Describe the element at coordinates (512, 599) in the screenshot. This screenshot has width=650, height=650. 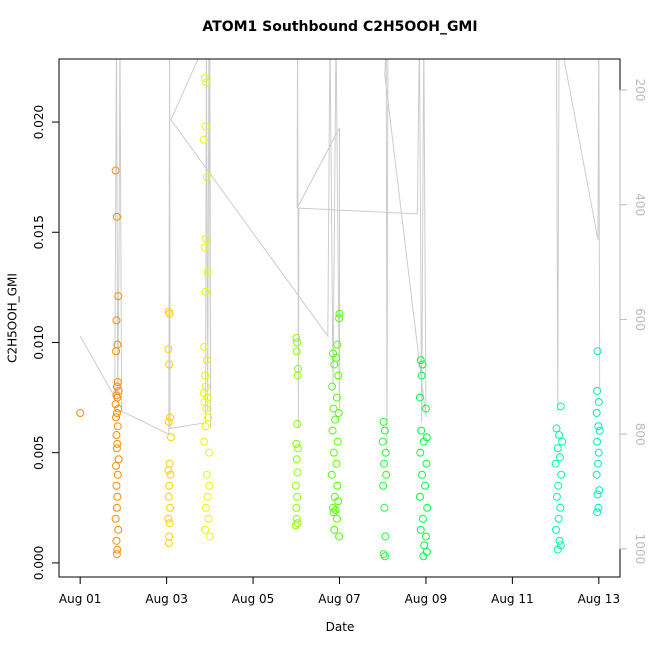
I see `x-tick-label: Aug 11` at that location.